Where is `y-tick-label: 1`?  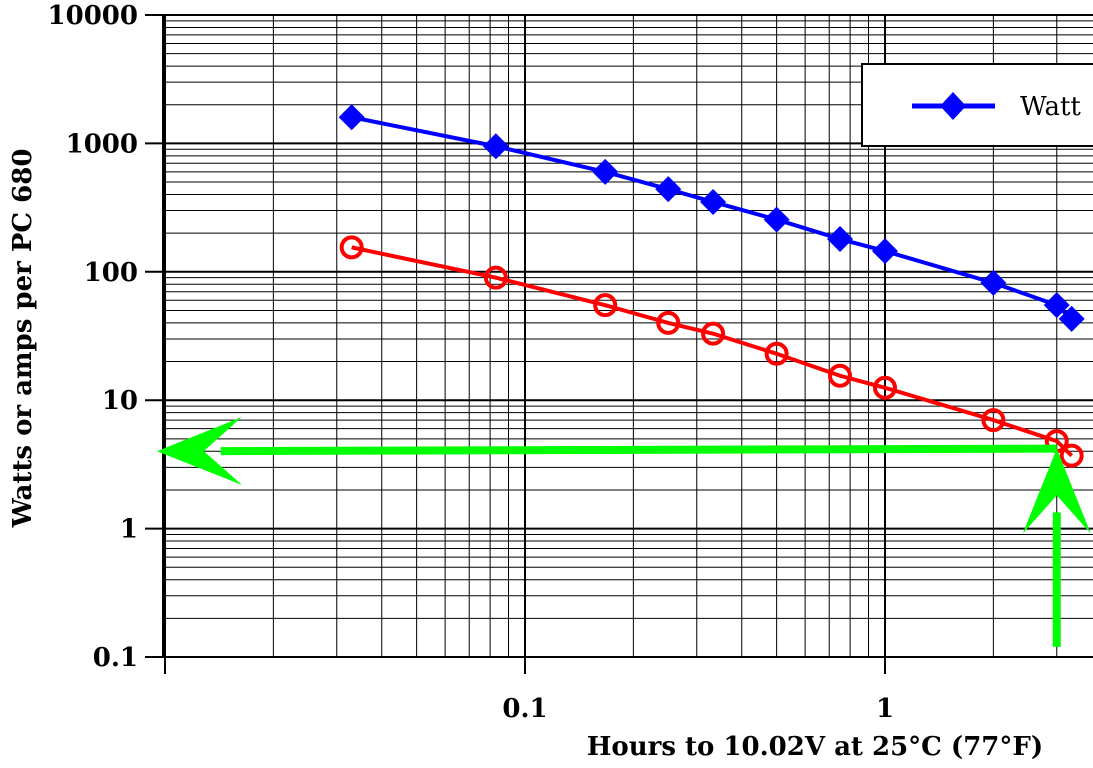
y-tick-label: 1 is located at coordinates (129, 530).